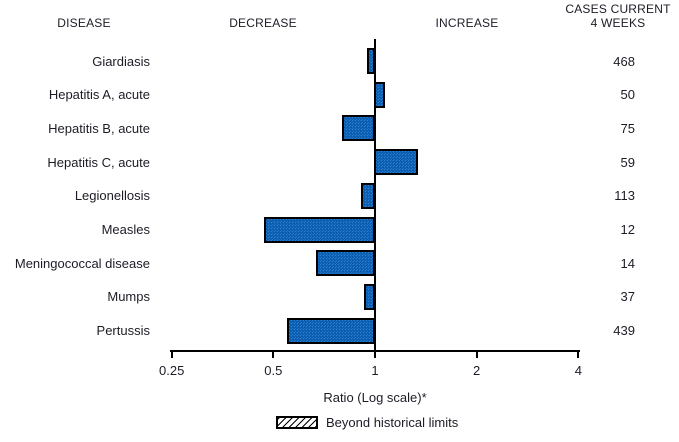 This screenshot has width=679, height=442. I want to click on legend-label: Beyond historical limits, so click(392, 422).